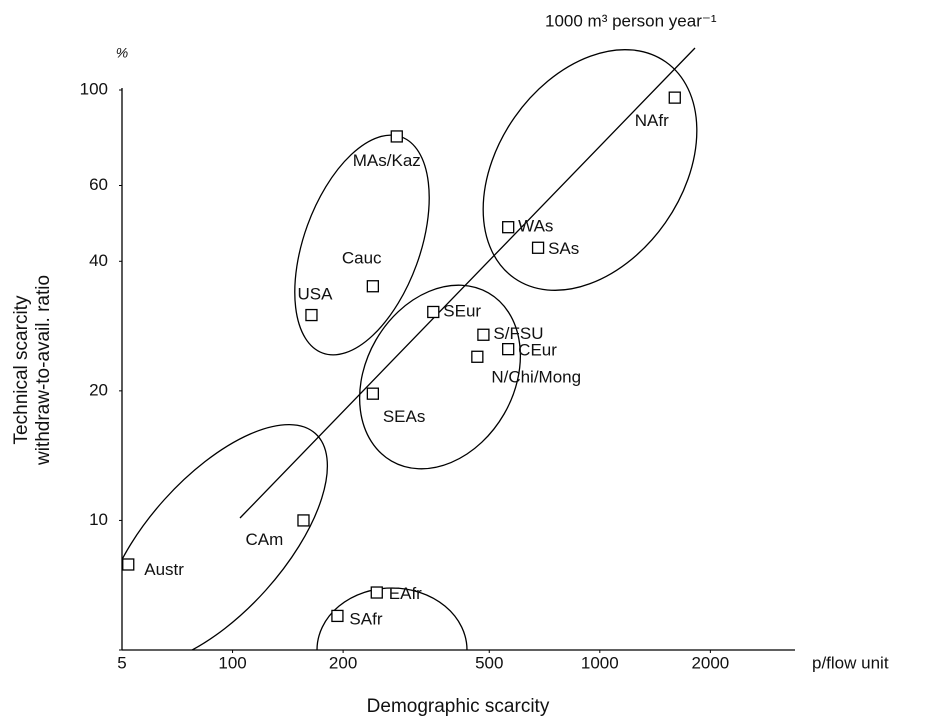 This screenshot has width=932, height=722. What do you see at coordinates (122, 53) in the screenshot?
I see `y-unit: %` at bounding box center [122, 53].